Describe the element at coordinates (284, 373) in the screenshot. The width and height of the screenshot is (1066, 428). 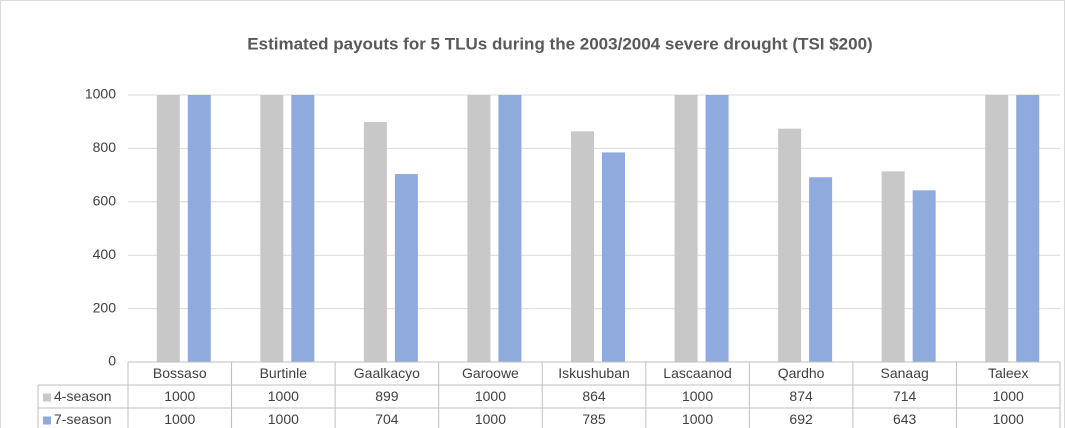
I see `x-tick-label: Burtinle` at that location.